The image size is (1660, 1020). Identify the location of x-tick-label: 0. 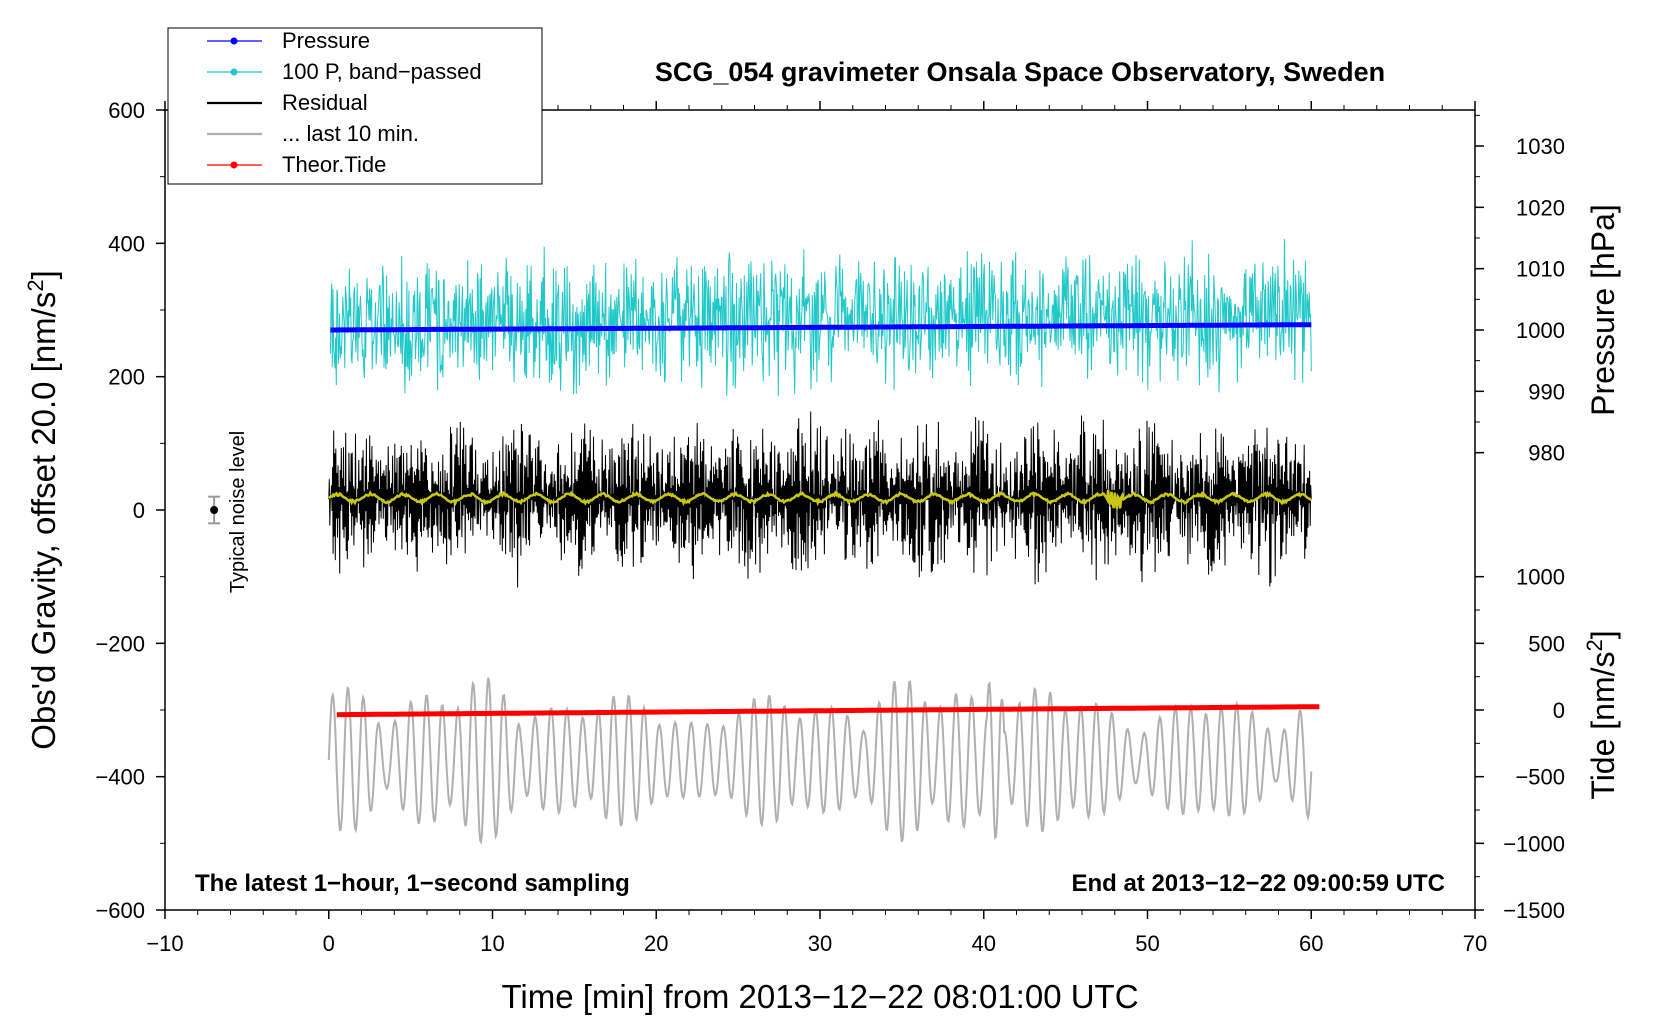
(329, 943).